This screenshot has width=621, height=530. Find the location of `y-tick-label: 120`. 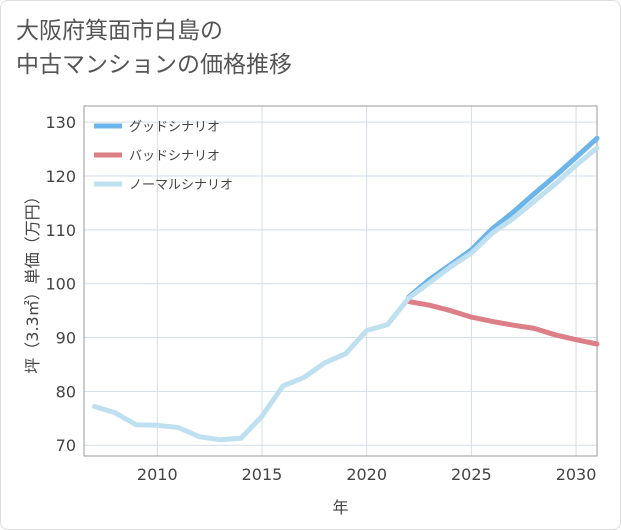

y-tick-label: 120 is located at coordinates (60, 176).